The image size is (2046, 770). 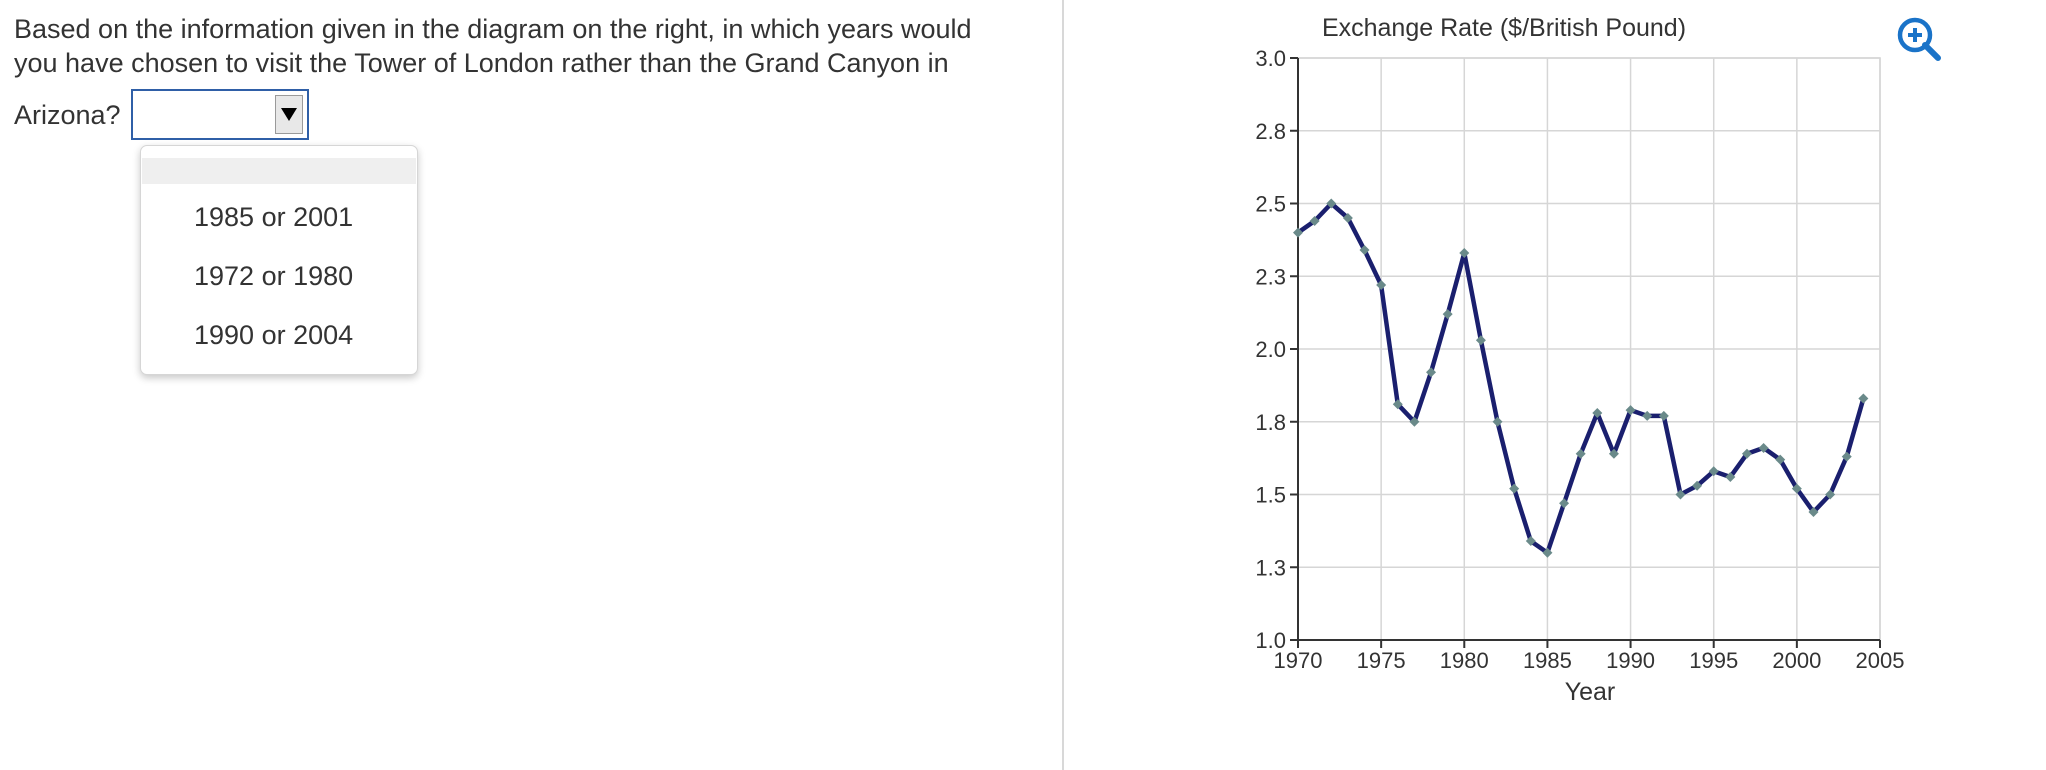 I want to click on y-tick-label: 1.3, so click(x=1270, y=567).